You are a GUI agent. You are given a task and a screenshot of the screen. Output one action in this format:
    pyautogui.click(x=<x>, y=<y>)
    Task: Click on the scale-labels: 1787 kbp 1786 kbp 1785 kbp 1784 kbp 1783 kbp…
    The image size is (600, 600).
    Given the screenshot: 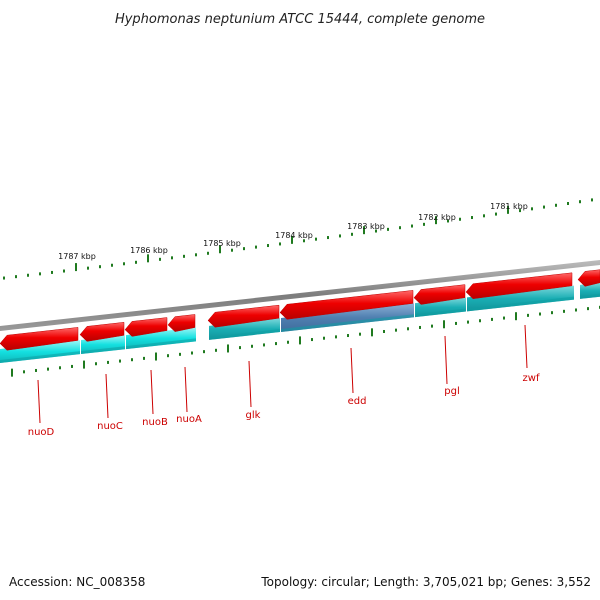 What is the action you would take?
    pyautogui.click(x=293, y=231)
    